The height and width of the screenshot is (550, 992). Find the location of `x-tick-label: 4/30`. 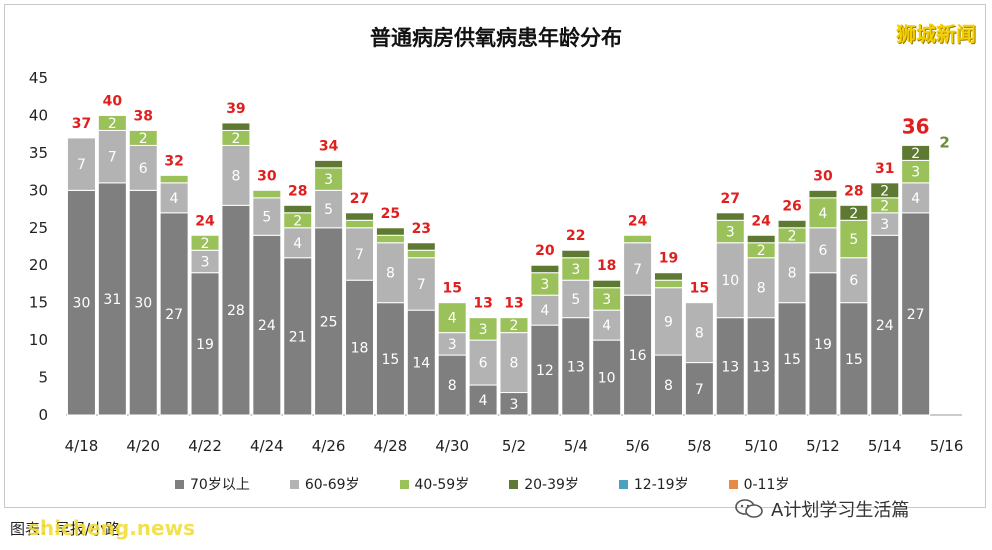

x-tick-label: 4/30 is located at coordinates (452, 446).